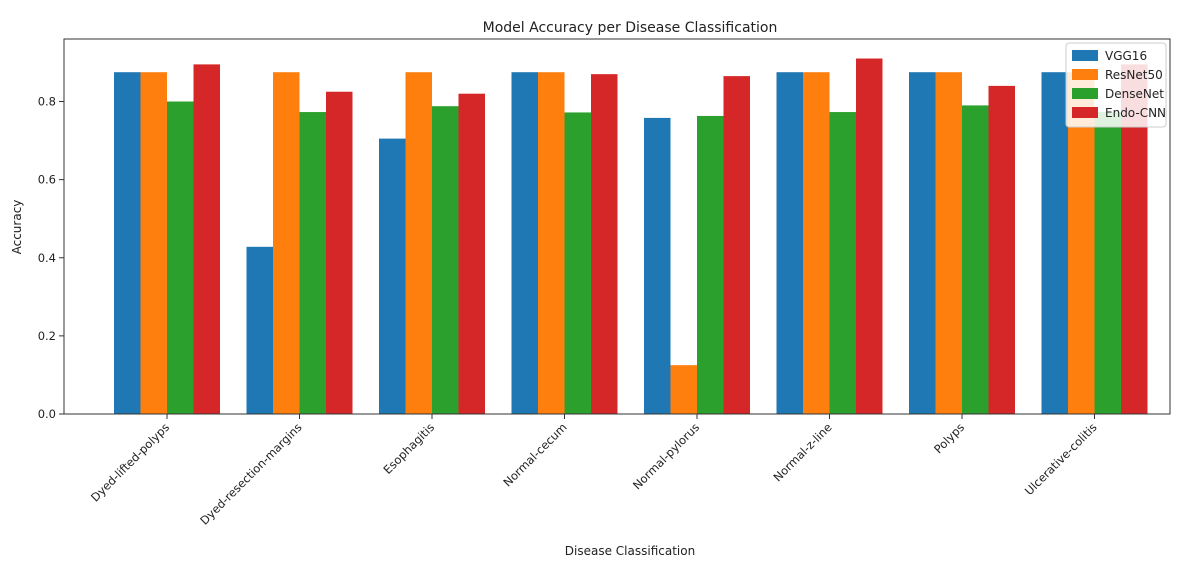 Image resolution: width=1186 pixels, height=563 pixels. What do you see at coordinates (1126, 56) in the screenshot?
I see `legend-label: VGG16` at bounding box center [1126, 56].